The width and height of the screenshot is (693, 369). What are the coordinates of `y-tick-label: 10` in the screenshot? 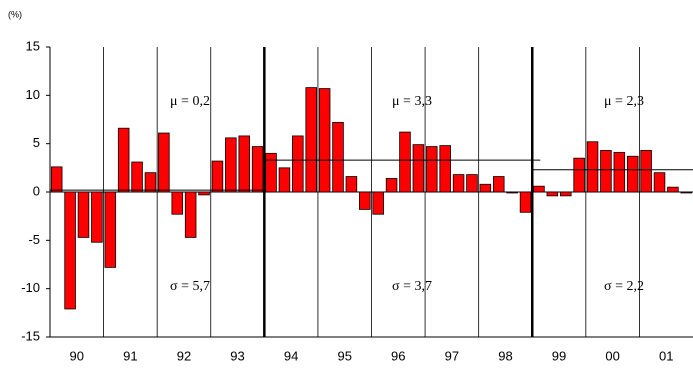 It's located at (33, 94).